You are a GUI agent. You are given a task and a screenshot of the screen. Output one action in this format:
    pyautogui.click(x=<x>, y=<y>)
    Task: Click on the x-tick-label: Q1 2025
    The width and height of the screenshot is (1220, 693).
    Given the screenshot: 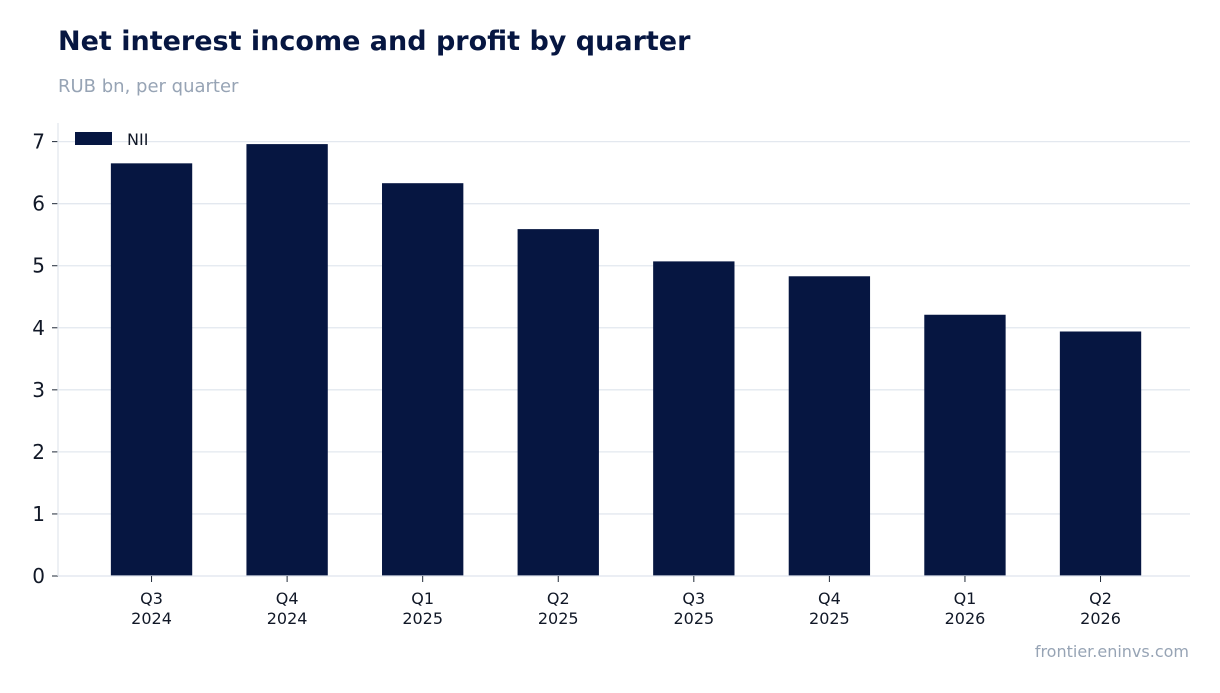 What is the action you would take?
    pyautogui.click(x=422, y=608)
    